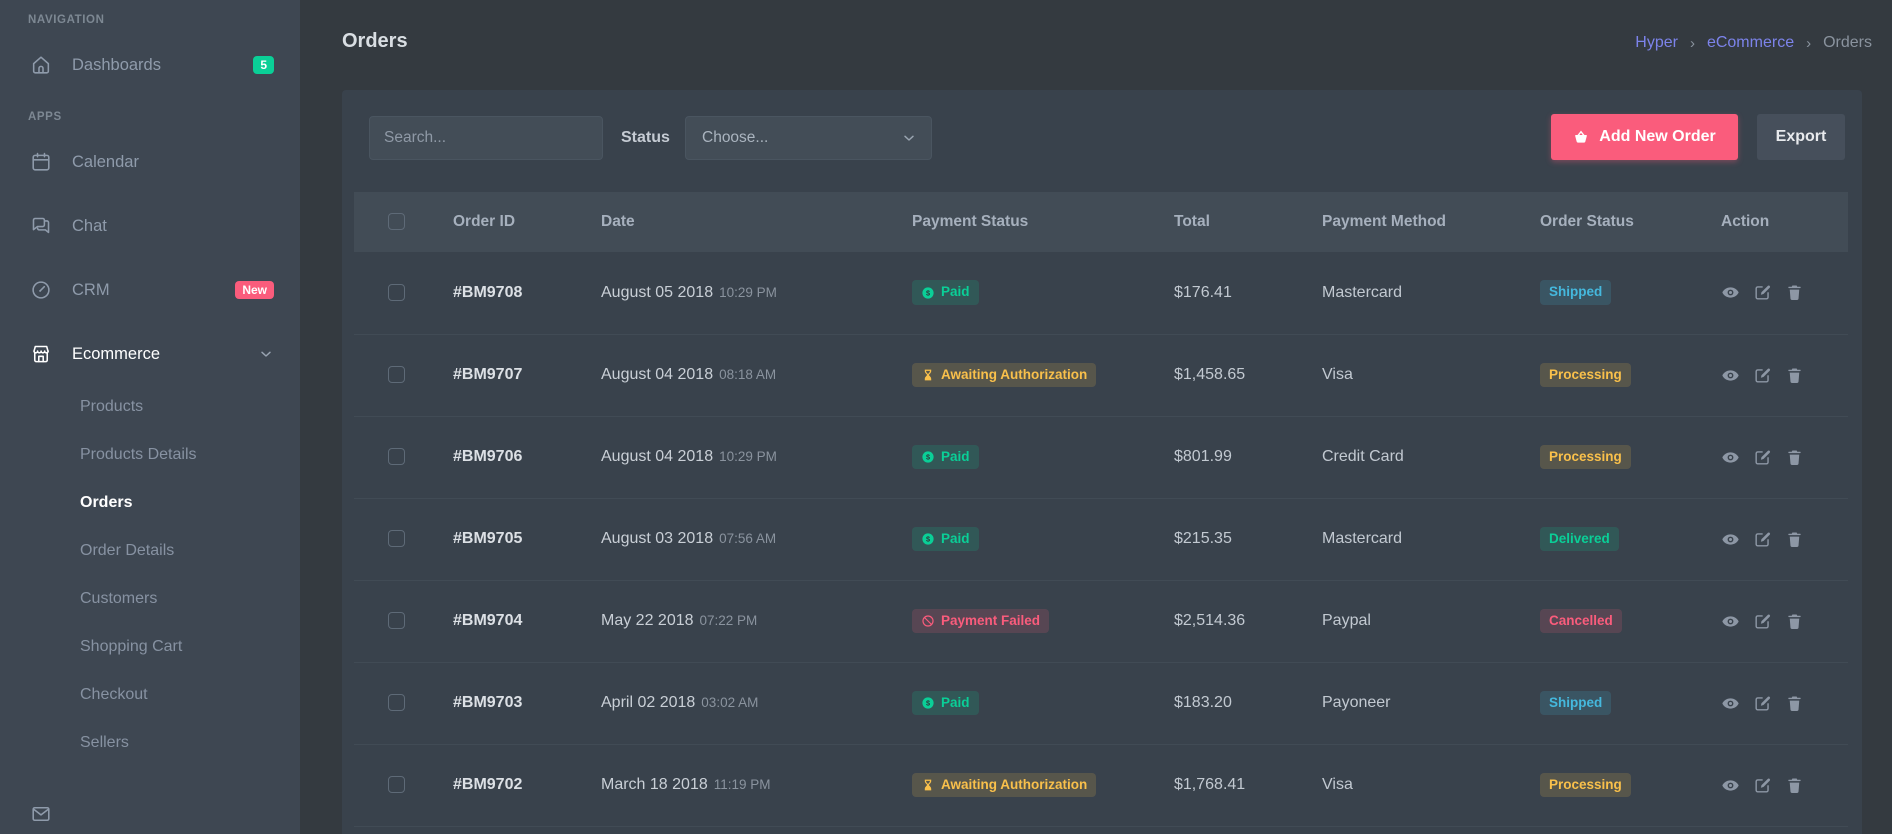  What do you see at coordinates (41, 65) in the screenshot?
I see `home-icon` at bounding box center [41, 65].